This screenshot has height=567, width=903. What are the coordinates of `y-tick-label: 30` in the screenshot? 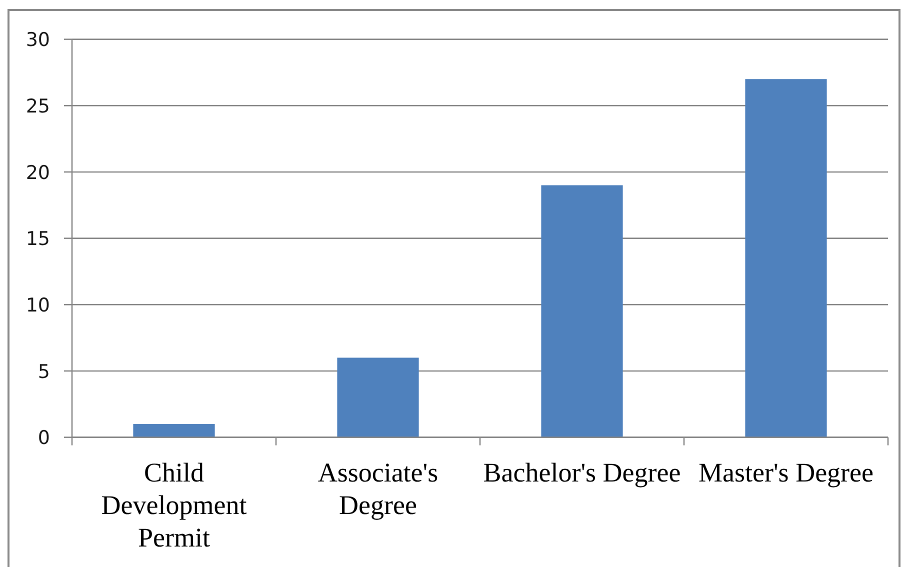 It's located at (38, 40).